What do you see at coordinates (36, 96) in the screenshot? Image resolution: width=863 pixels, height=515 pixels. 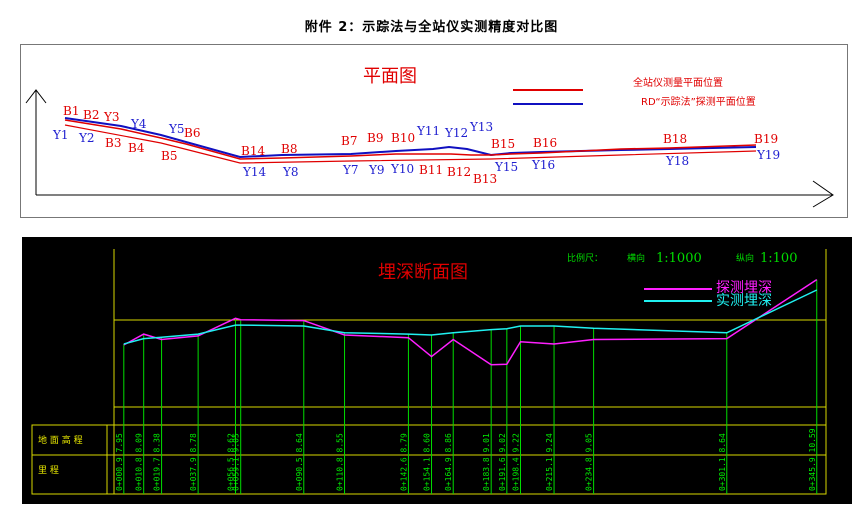 I see `plan-y-arrow` at bounding box center [36, 96].